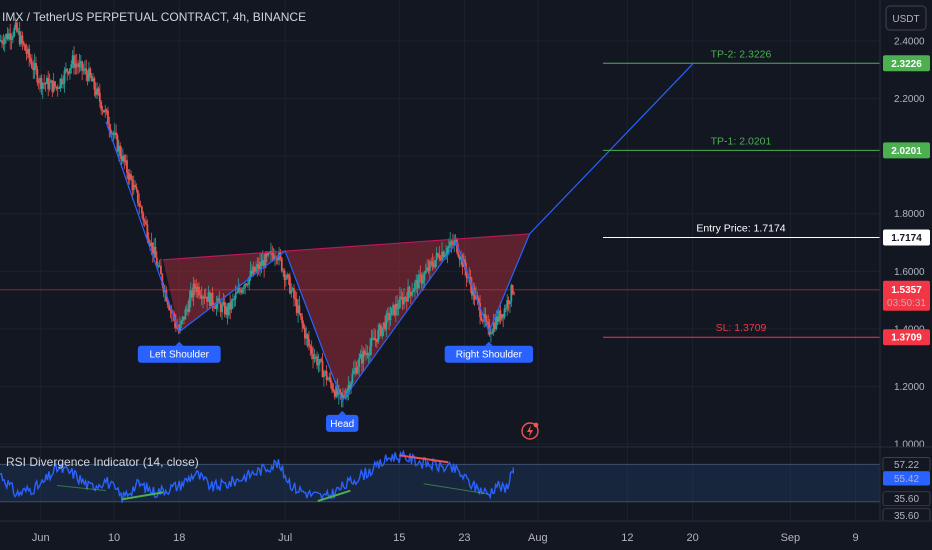 The height and width of the screenshot is (550, 932). What do you see at coordinates (342, 421) in the screenshot?
I see `pattern-label: Head` at bounding box center [342, 421].